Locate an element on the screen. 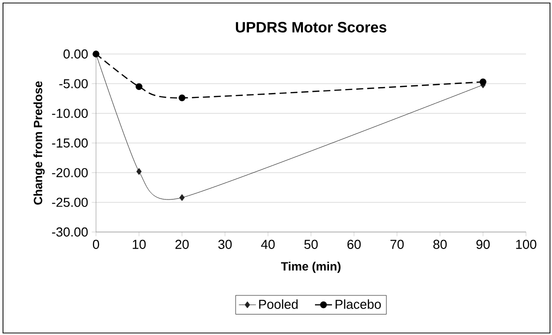 This screenshot has height=335, width=552. legend-label: Placebo is located at coordinates (358, 304).